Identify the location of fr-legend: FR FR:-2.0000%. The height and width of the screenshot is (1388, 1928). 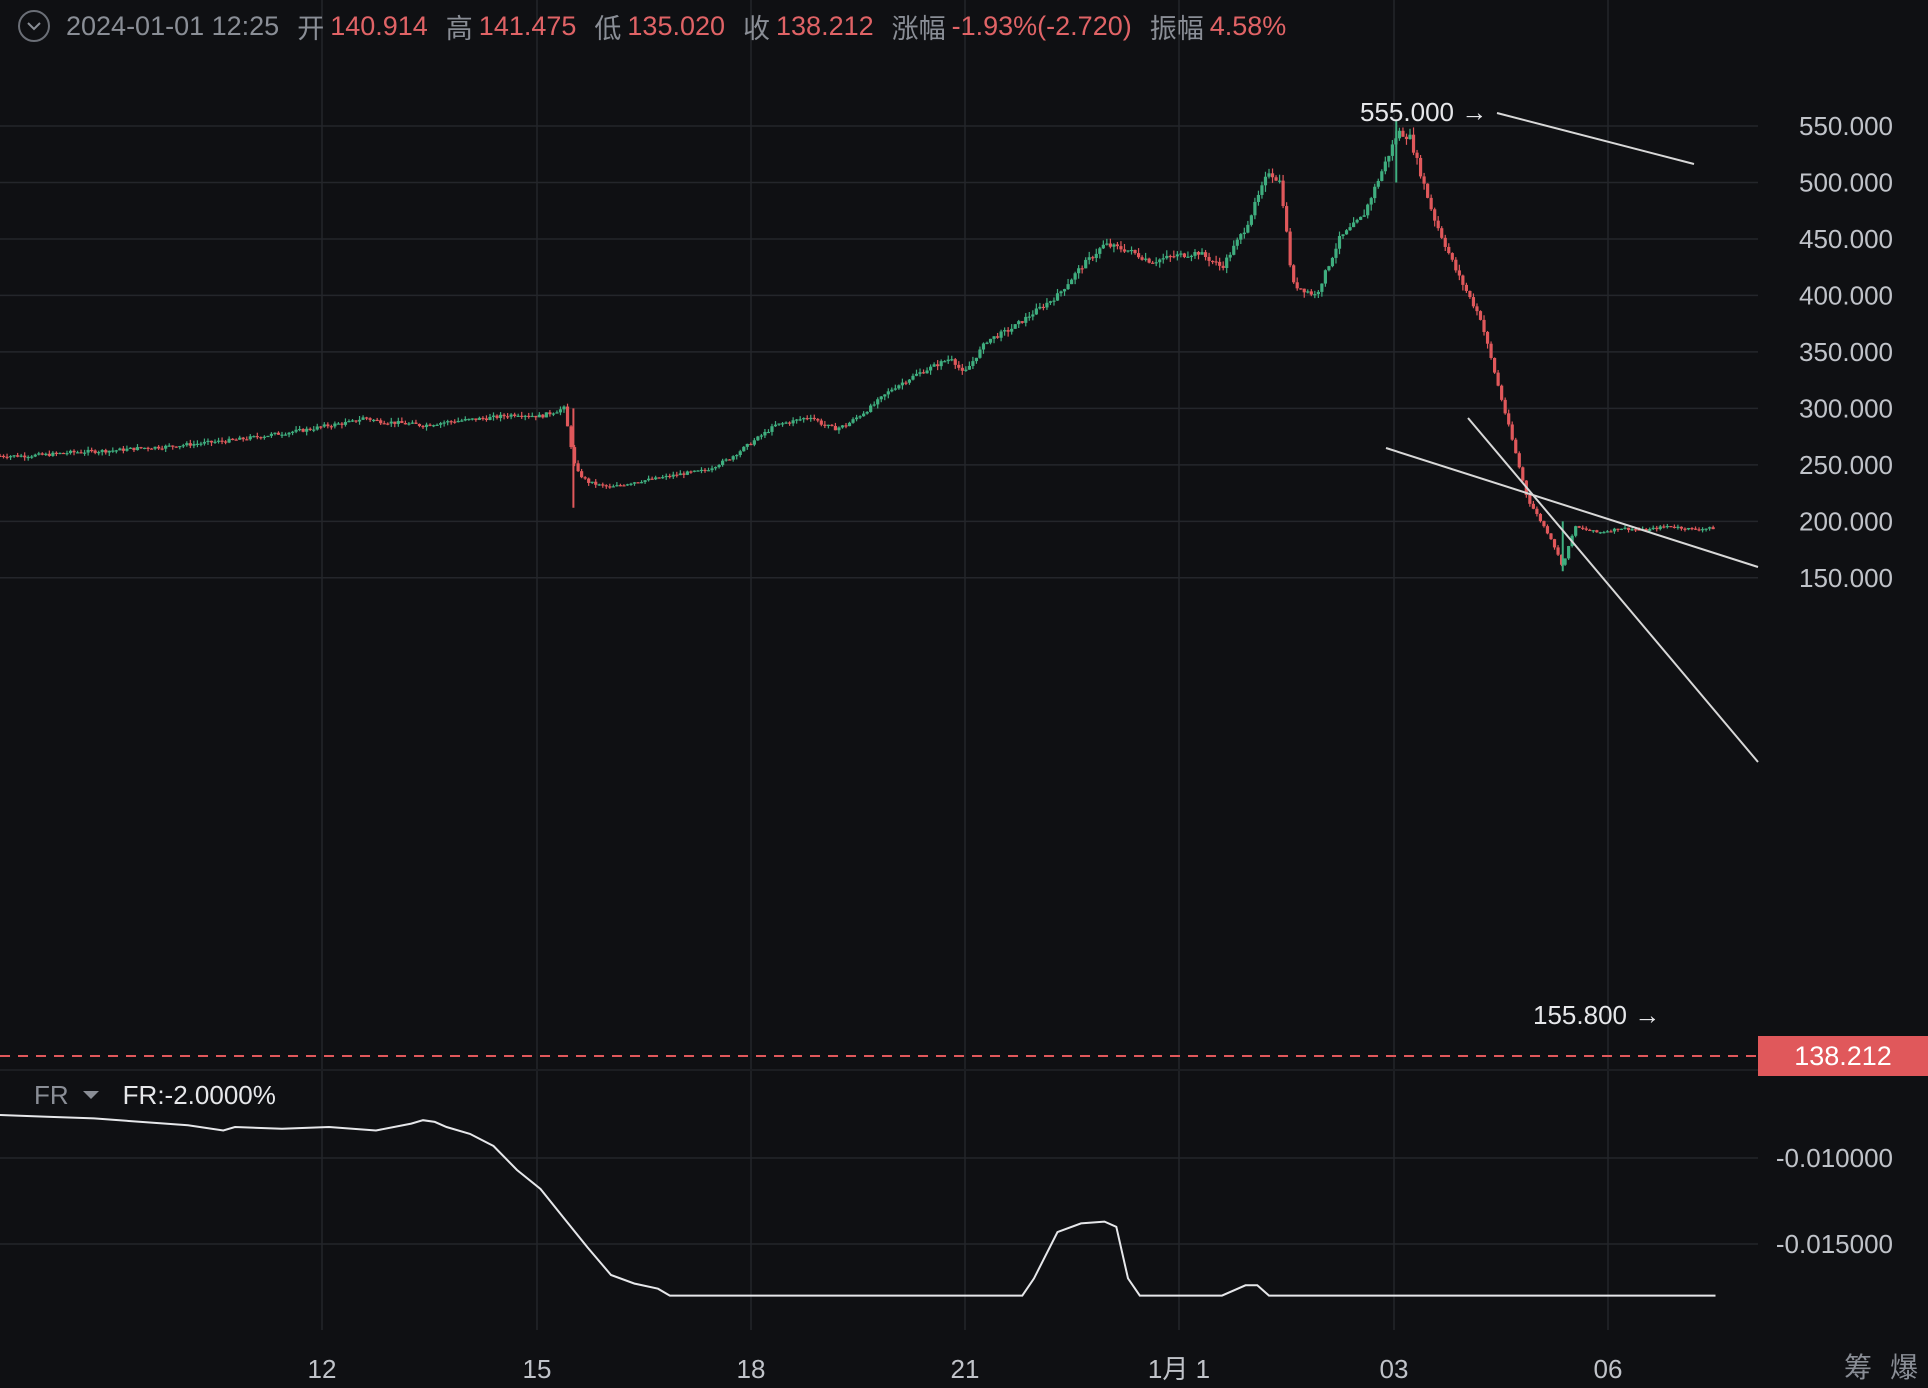
(155, 1095).